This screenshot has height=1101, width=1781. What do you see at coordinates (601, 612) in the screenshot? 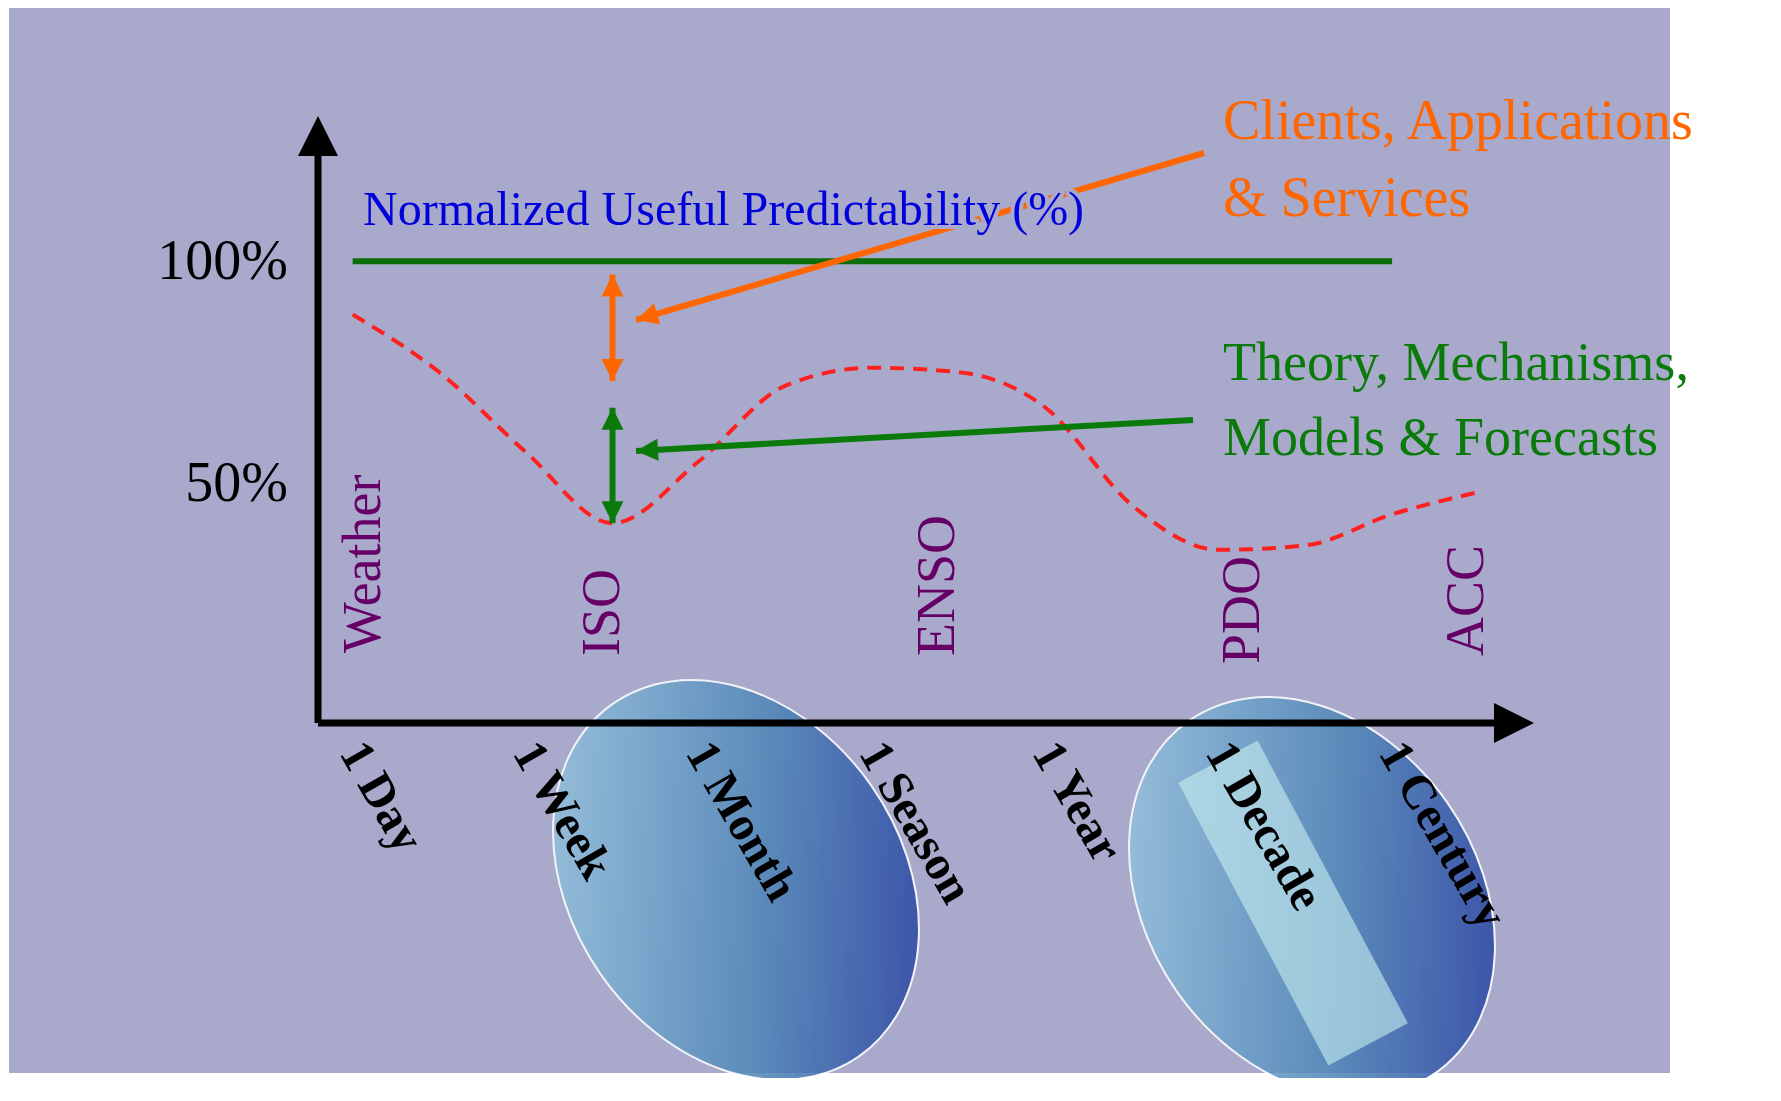
I see `annotation: ISO` at bounding box center [601, 612].